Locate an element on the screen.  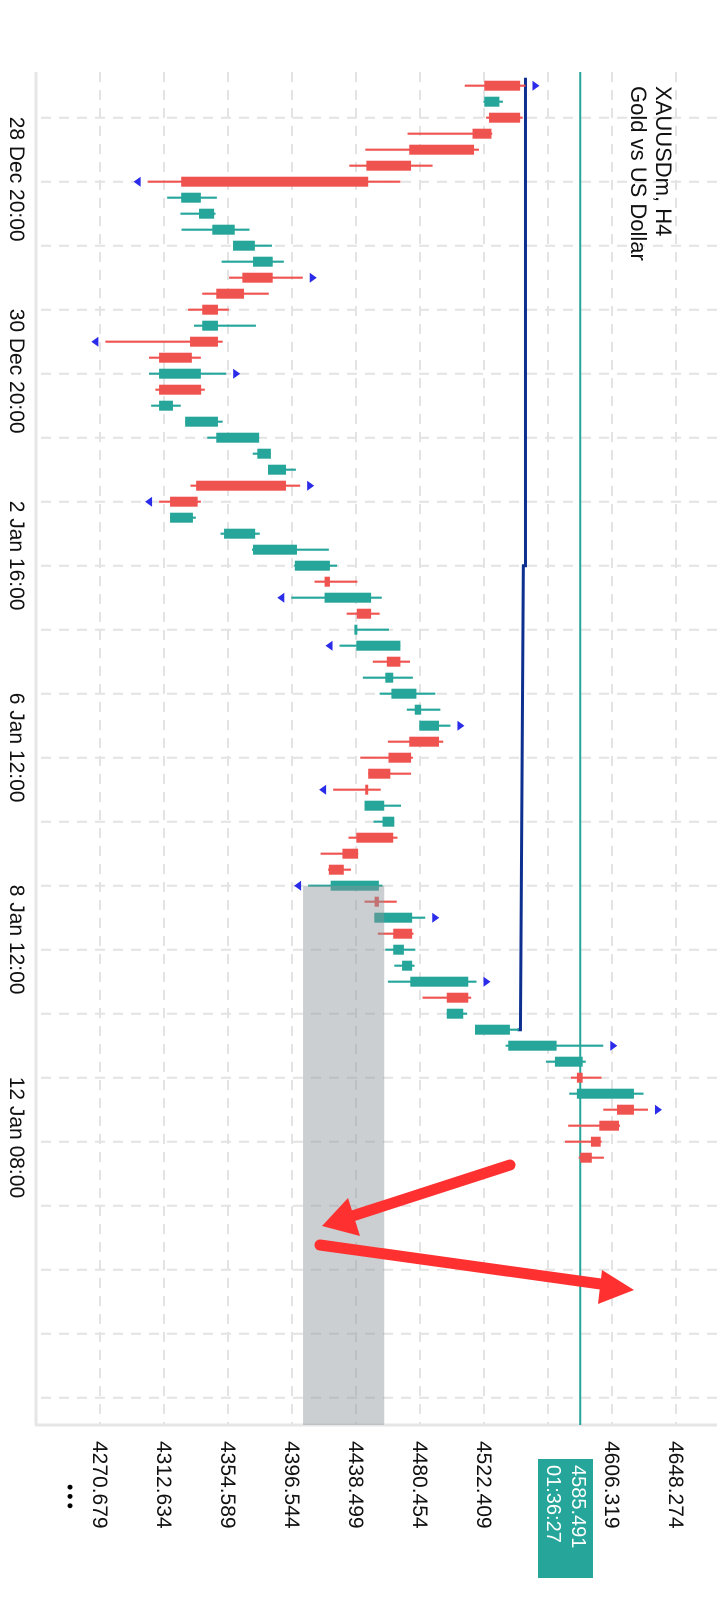
level-line is located at coordinates (522, 554).